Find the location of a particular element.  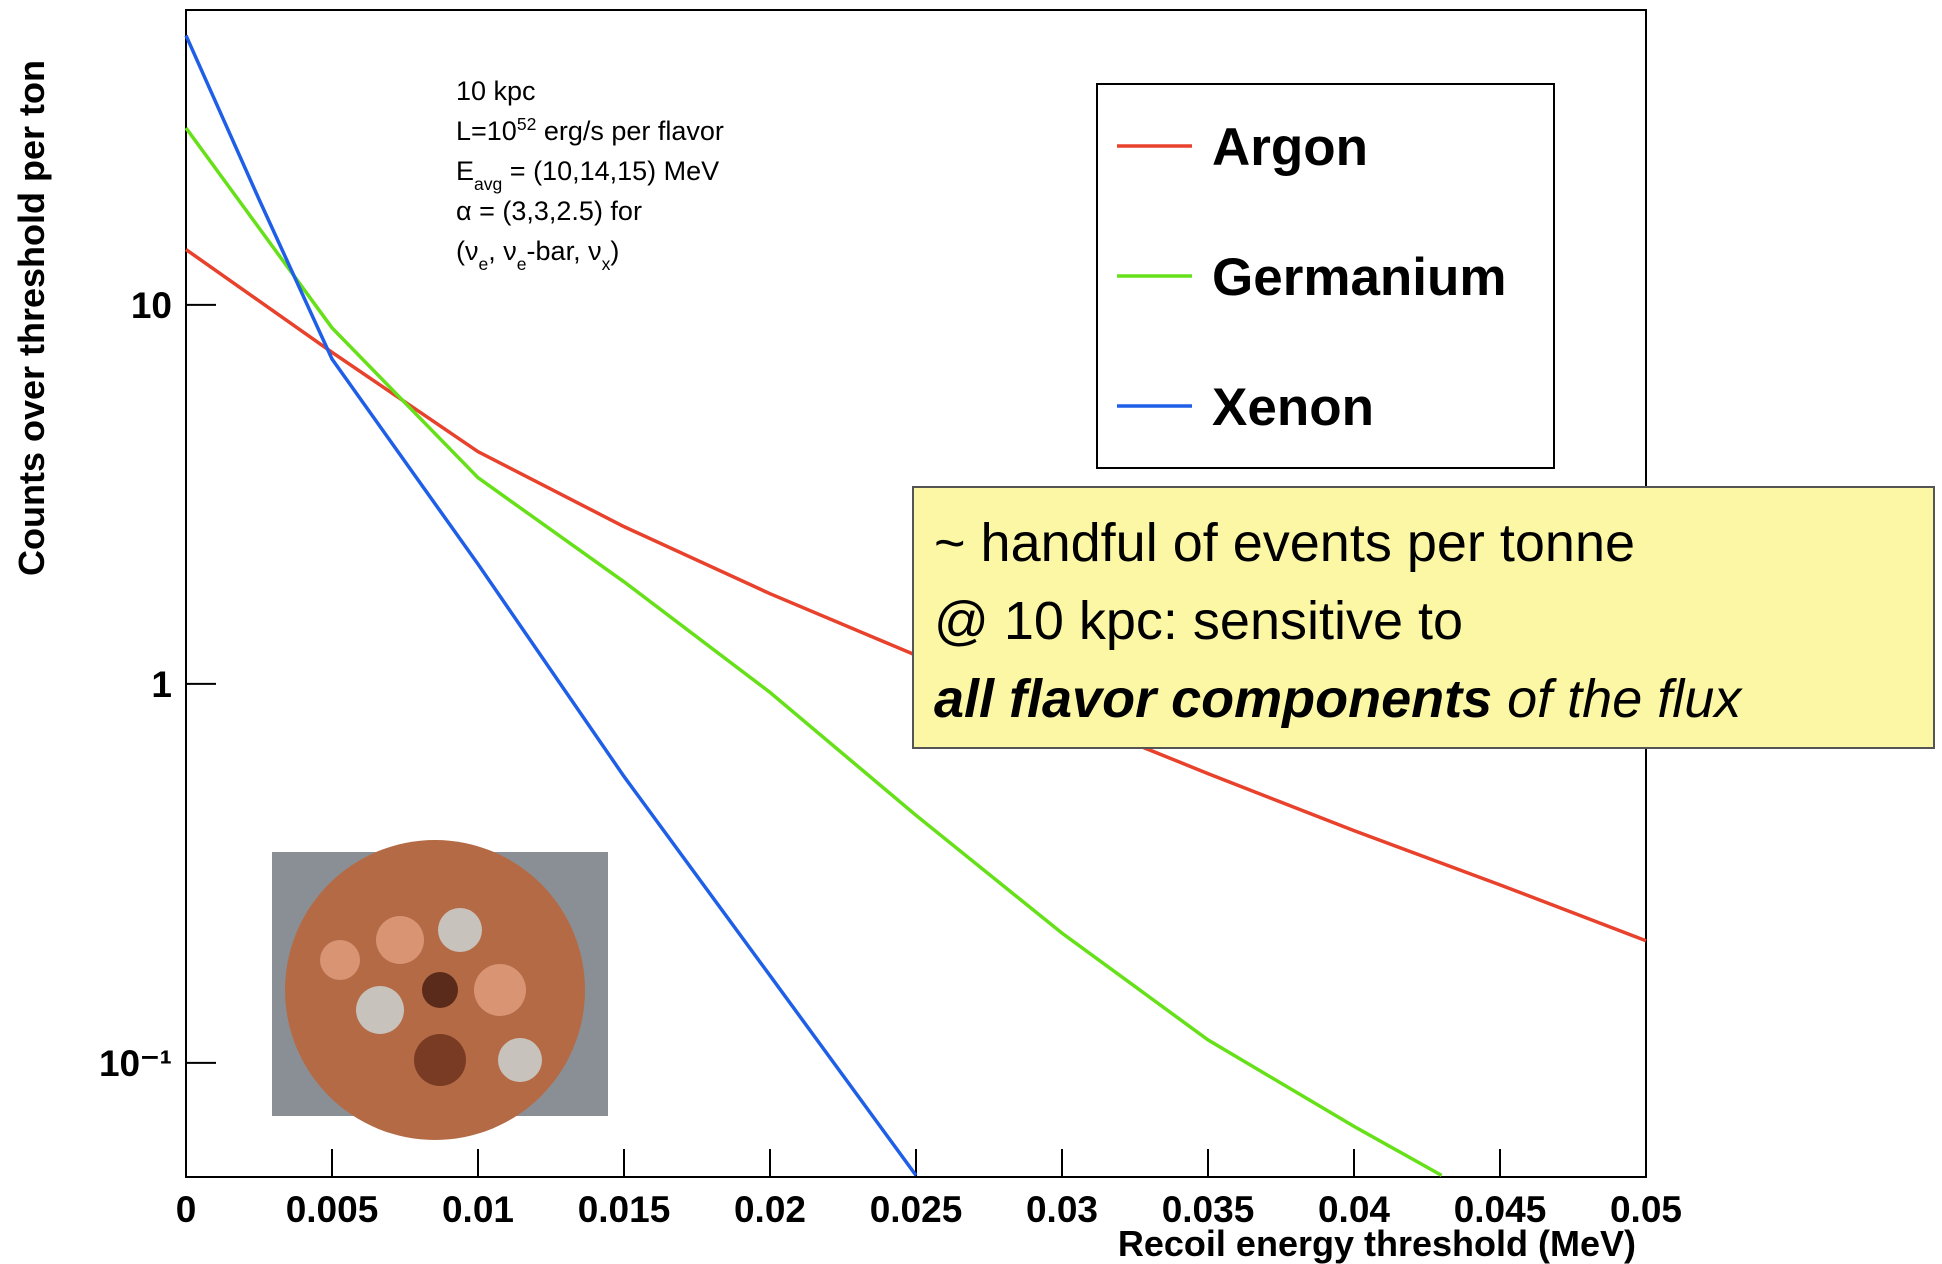

x-tick-label: 0.04 is located at coordinates (1354, 1209).